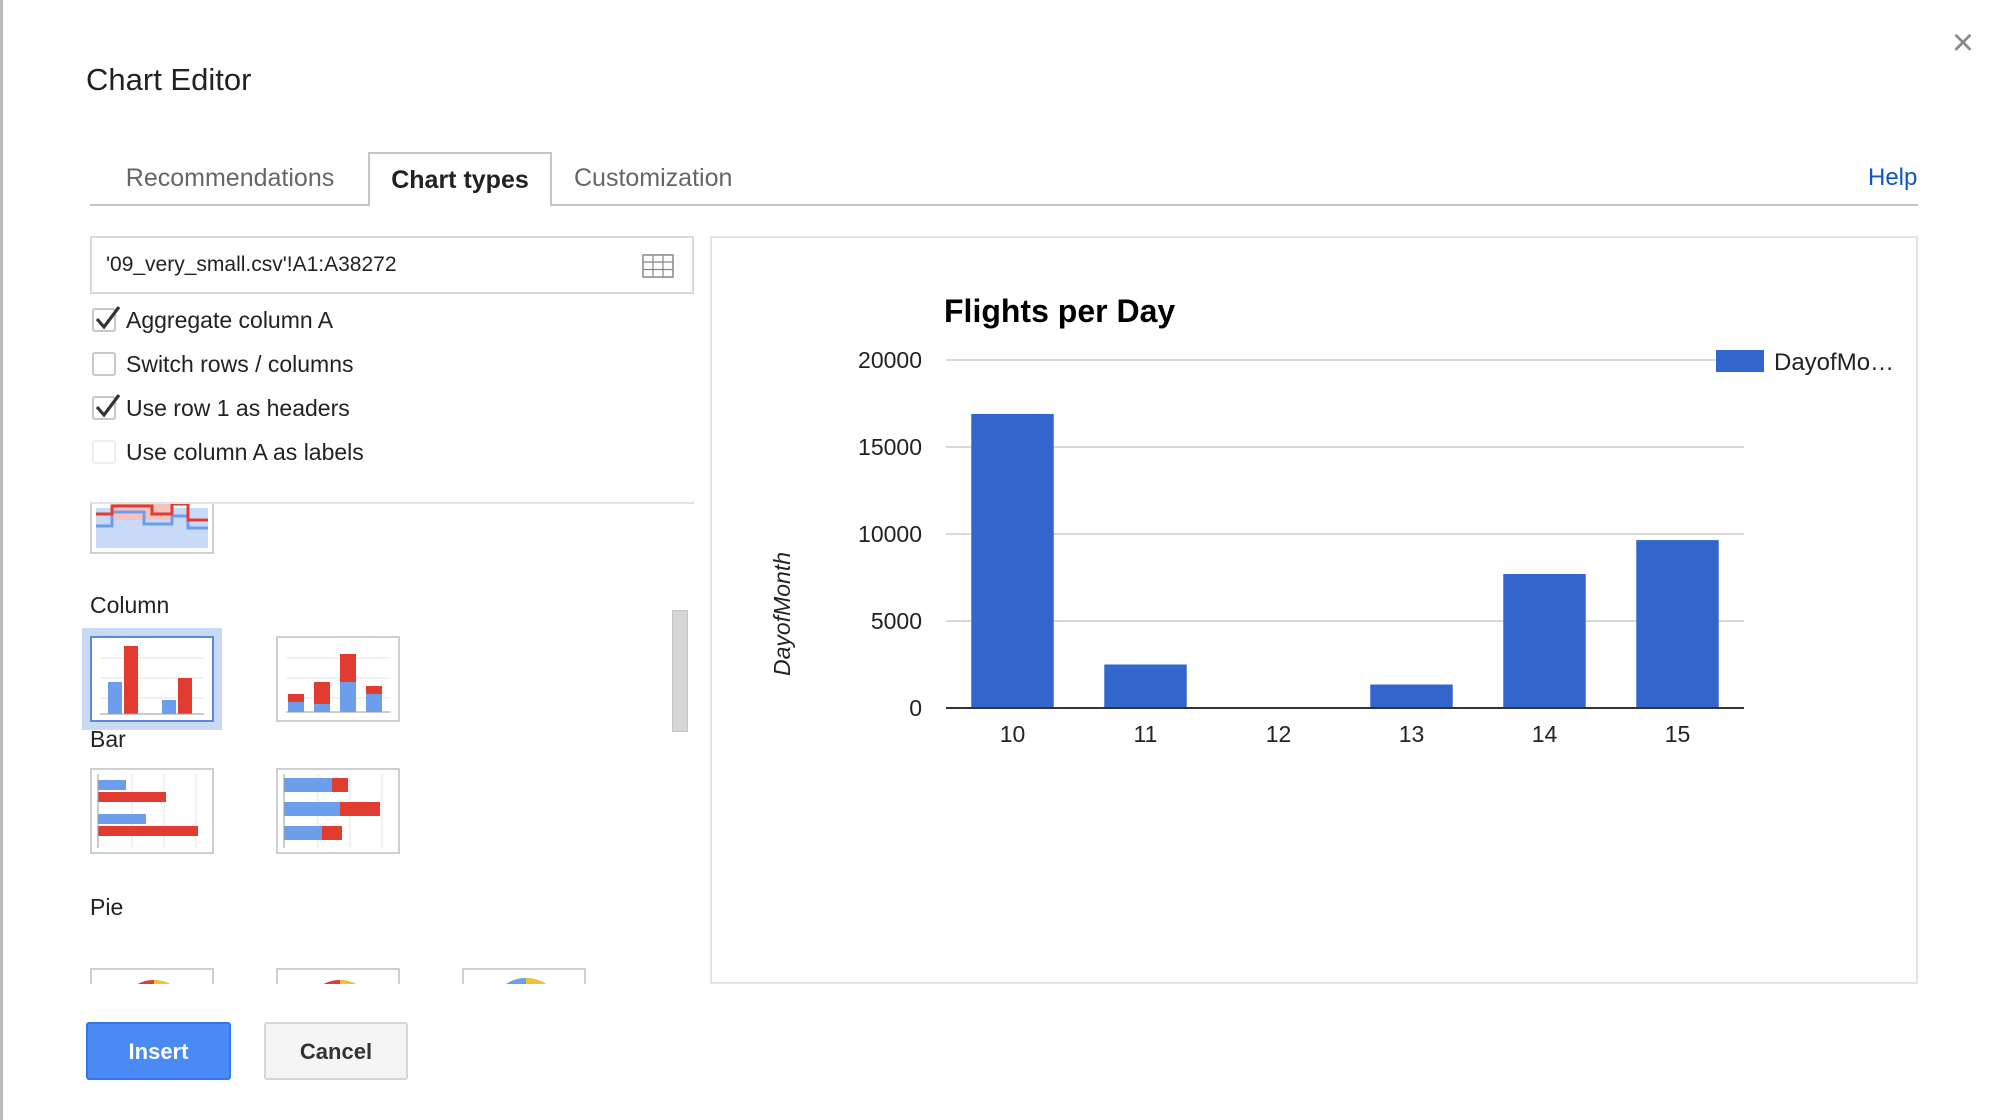  I want to click on stacked-column-chart-icon, so click(338, 683).